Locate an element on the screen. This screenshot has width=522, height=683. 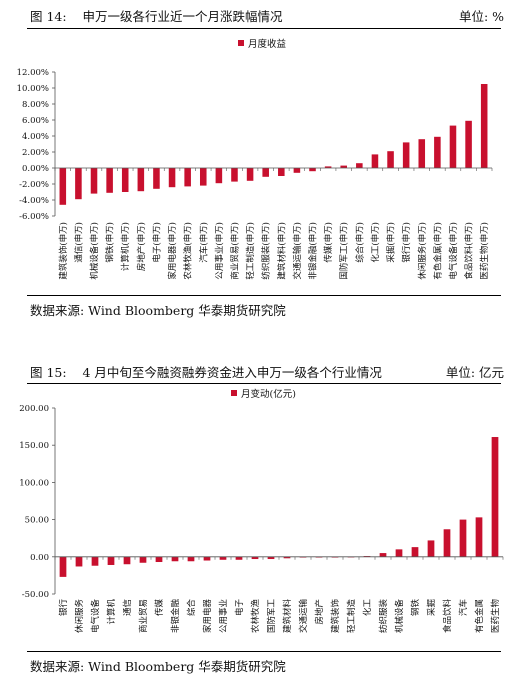
category-label: 轻工制造 is located at coordinates (351, 616).